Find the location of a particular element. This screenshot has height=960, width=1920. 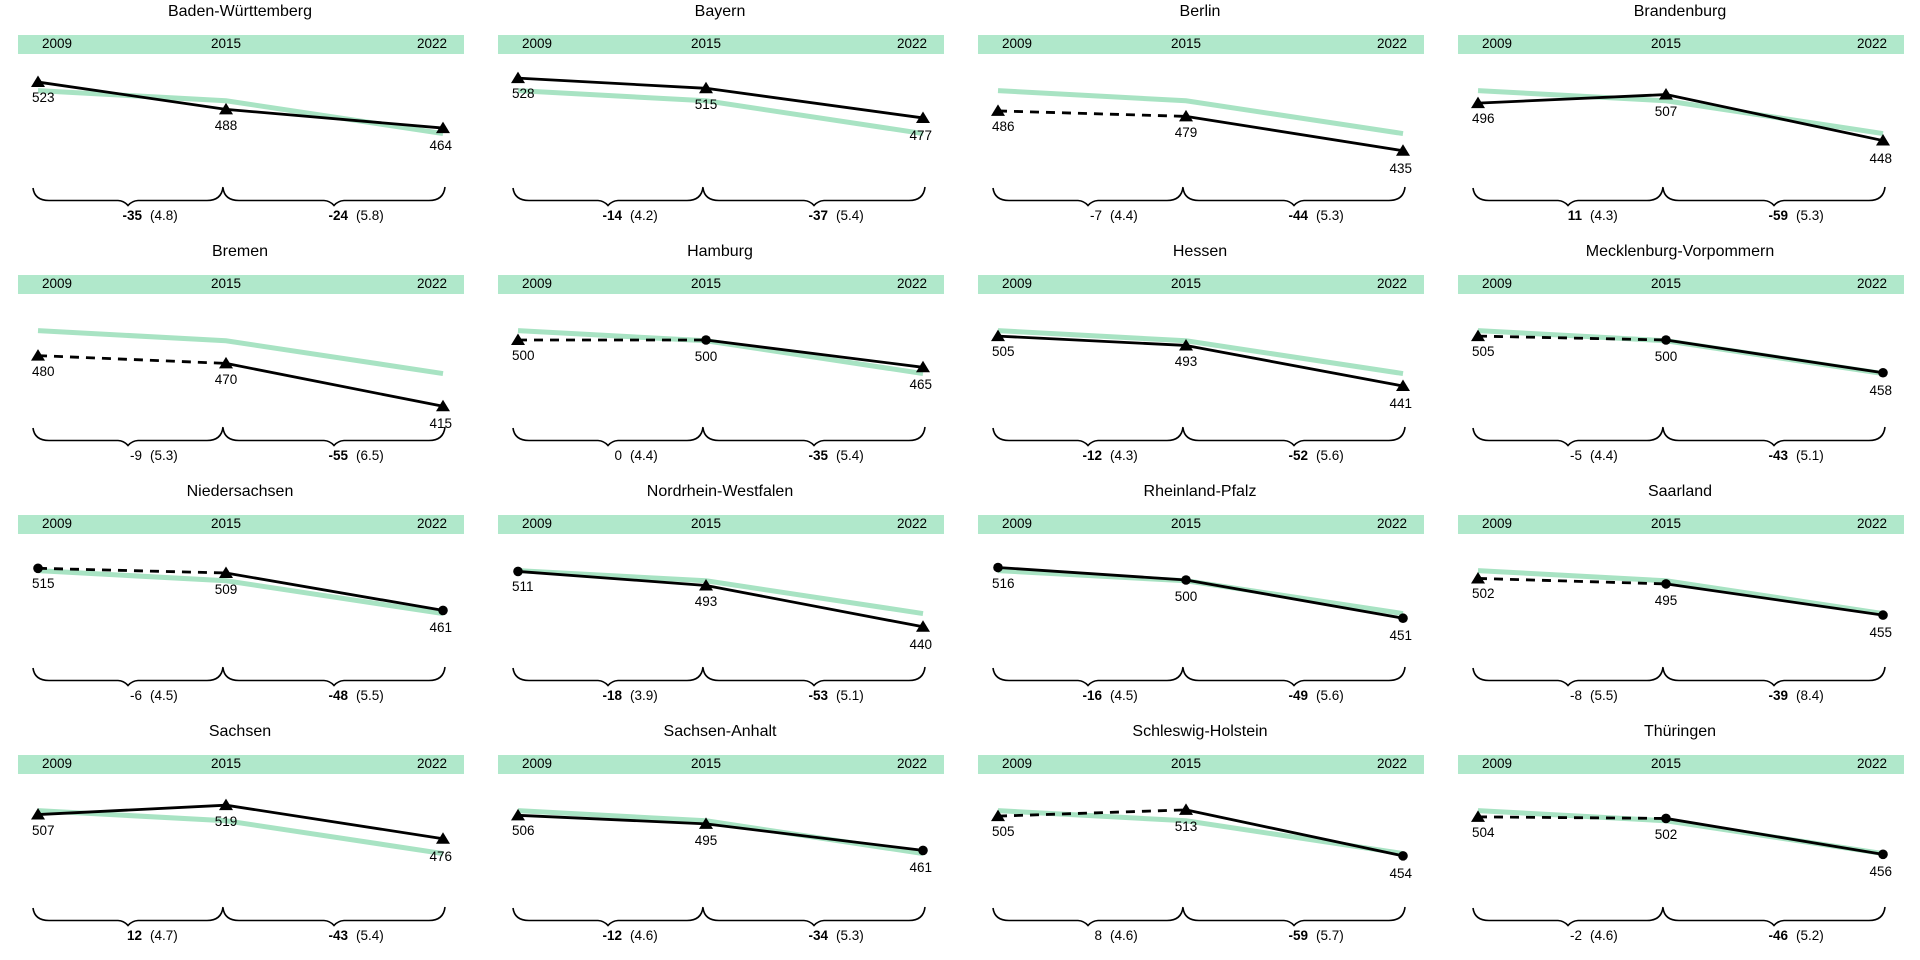

change-value-2009-2015: -12 is located at coordinates (1092, 455).